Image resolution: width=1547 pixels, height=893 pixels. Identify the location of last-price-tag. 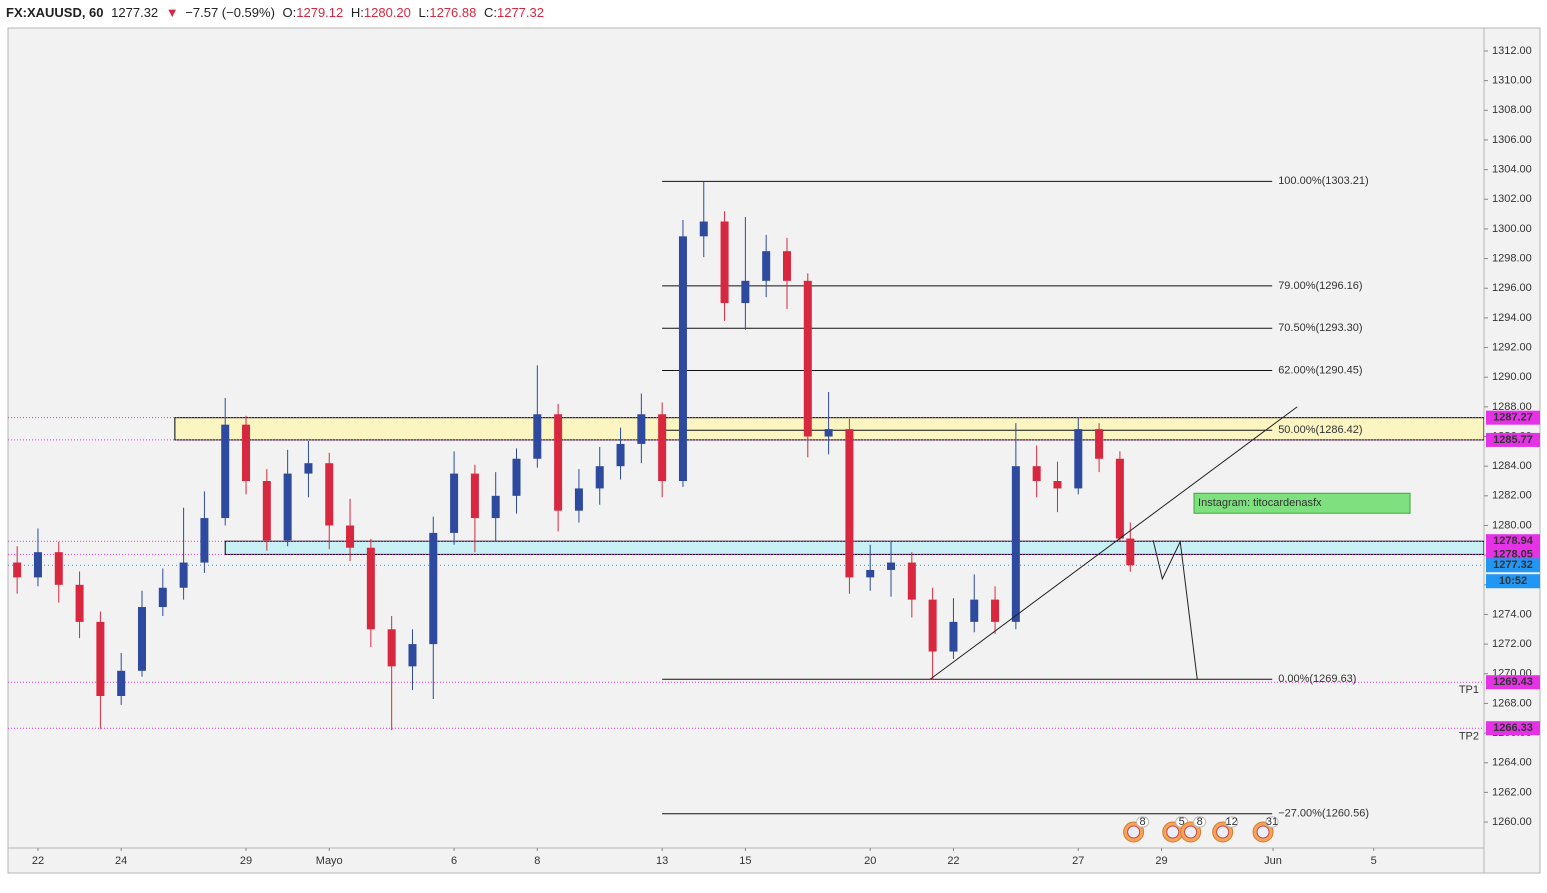
(1513, 565).